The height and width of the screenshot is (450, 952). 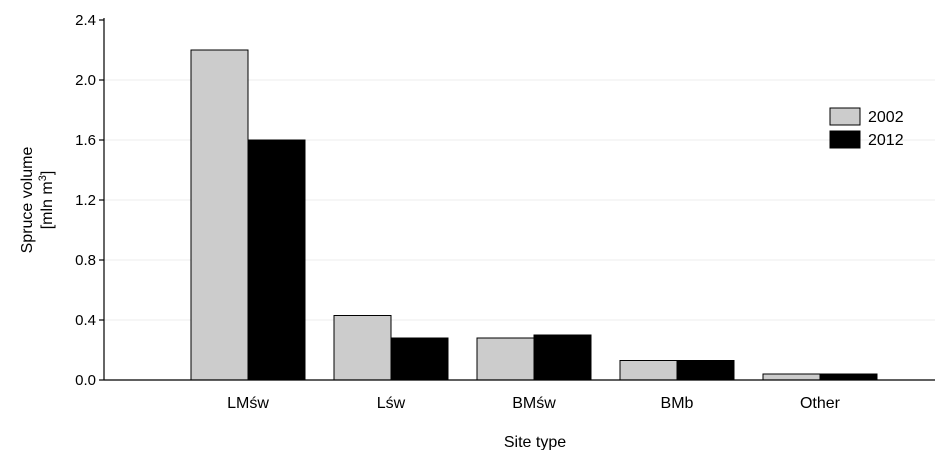 What do you see at coordinates (85, 140) in the screenshot?
I see `y-tick-label: 1.6` at bounding box center [85, 140].